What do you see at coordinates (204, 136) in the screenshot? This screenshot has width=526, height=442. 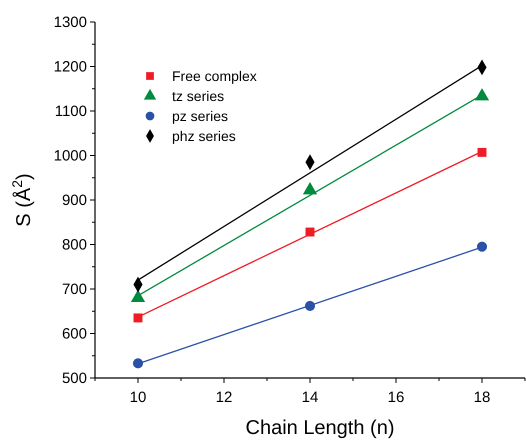 I see `legend-label: phz series` at bounding box center [204, 136].